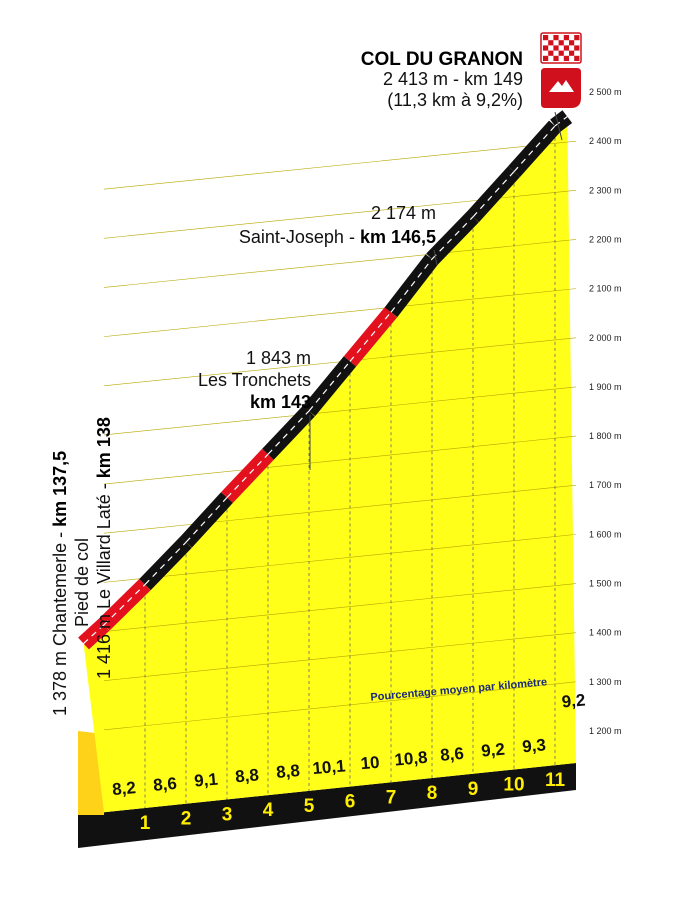 The height and width of the screenshot is (899, 695). I want to click on km-labels: 1 2 3 4 5 6 7 8 9 10 11, so click(353, 802).